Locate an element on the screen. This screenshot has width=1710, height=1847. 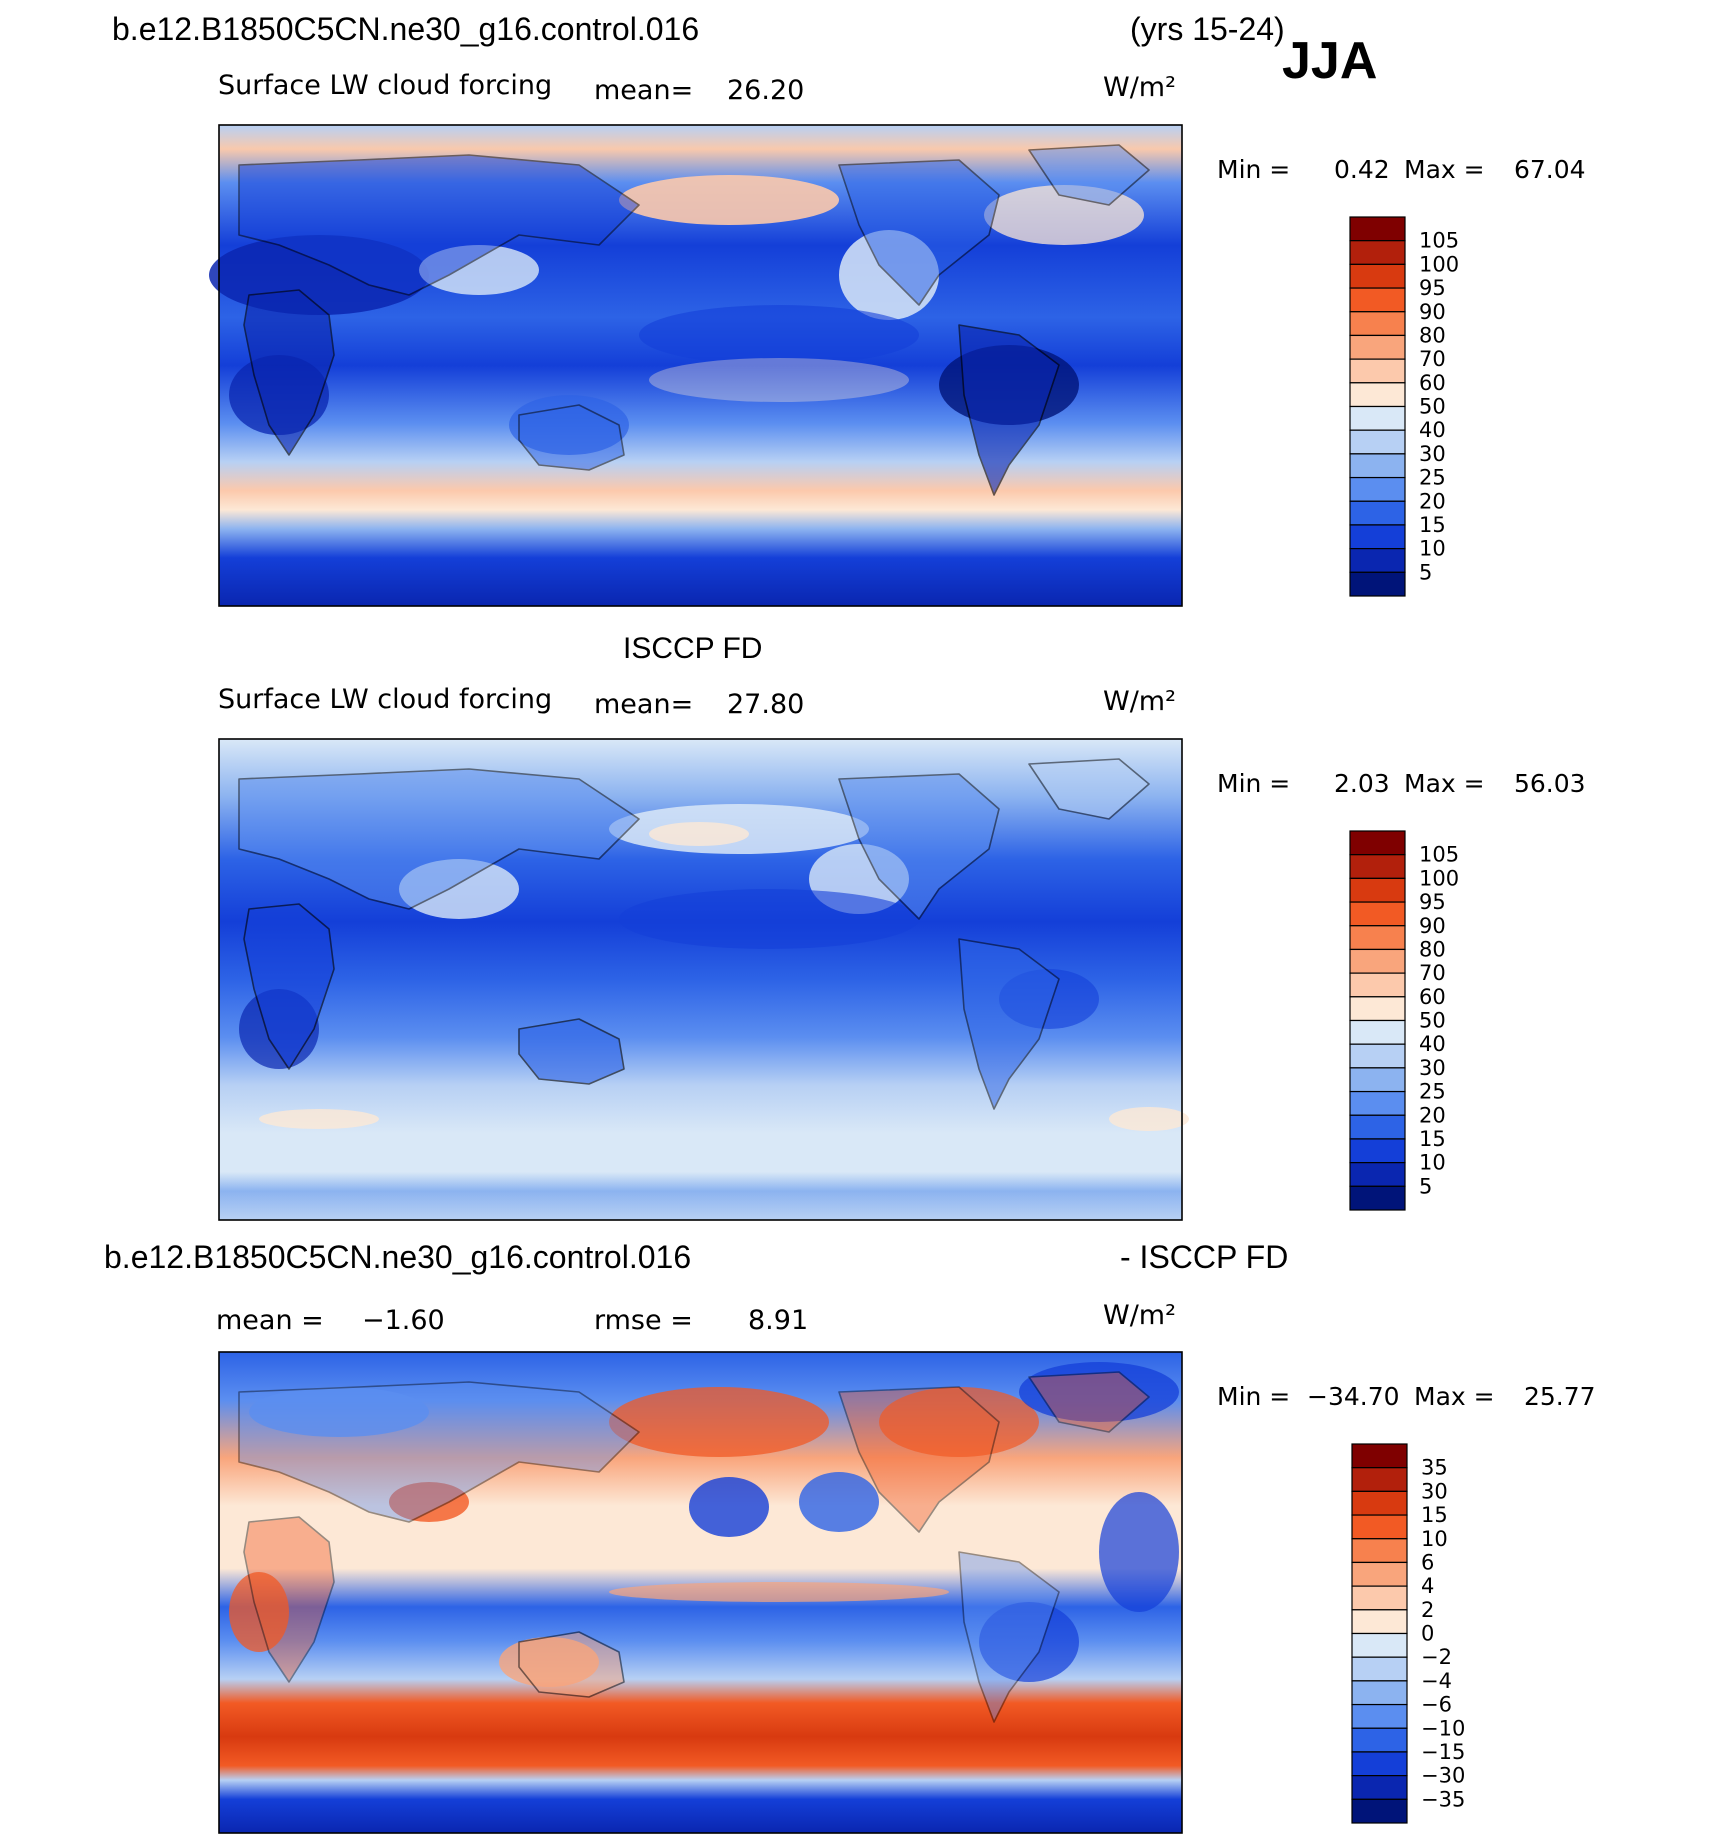
colorbar-tick-label: 20 is located at coordinates (1432, 501).